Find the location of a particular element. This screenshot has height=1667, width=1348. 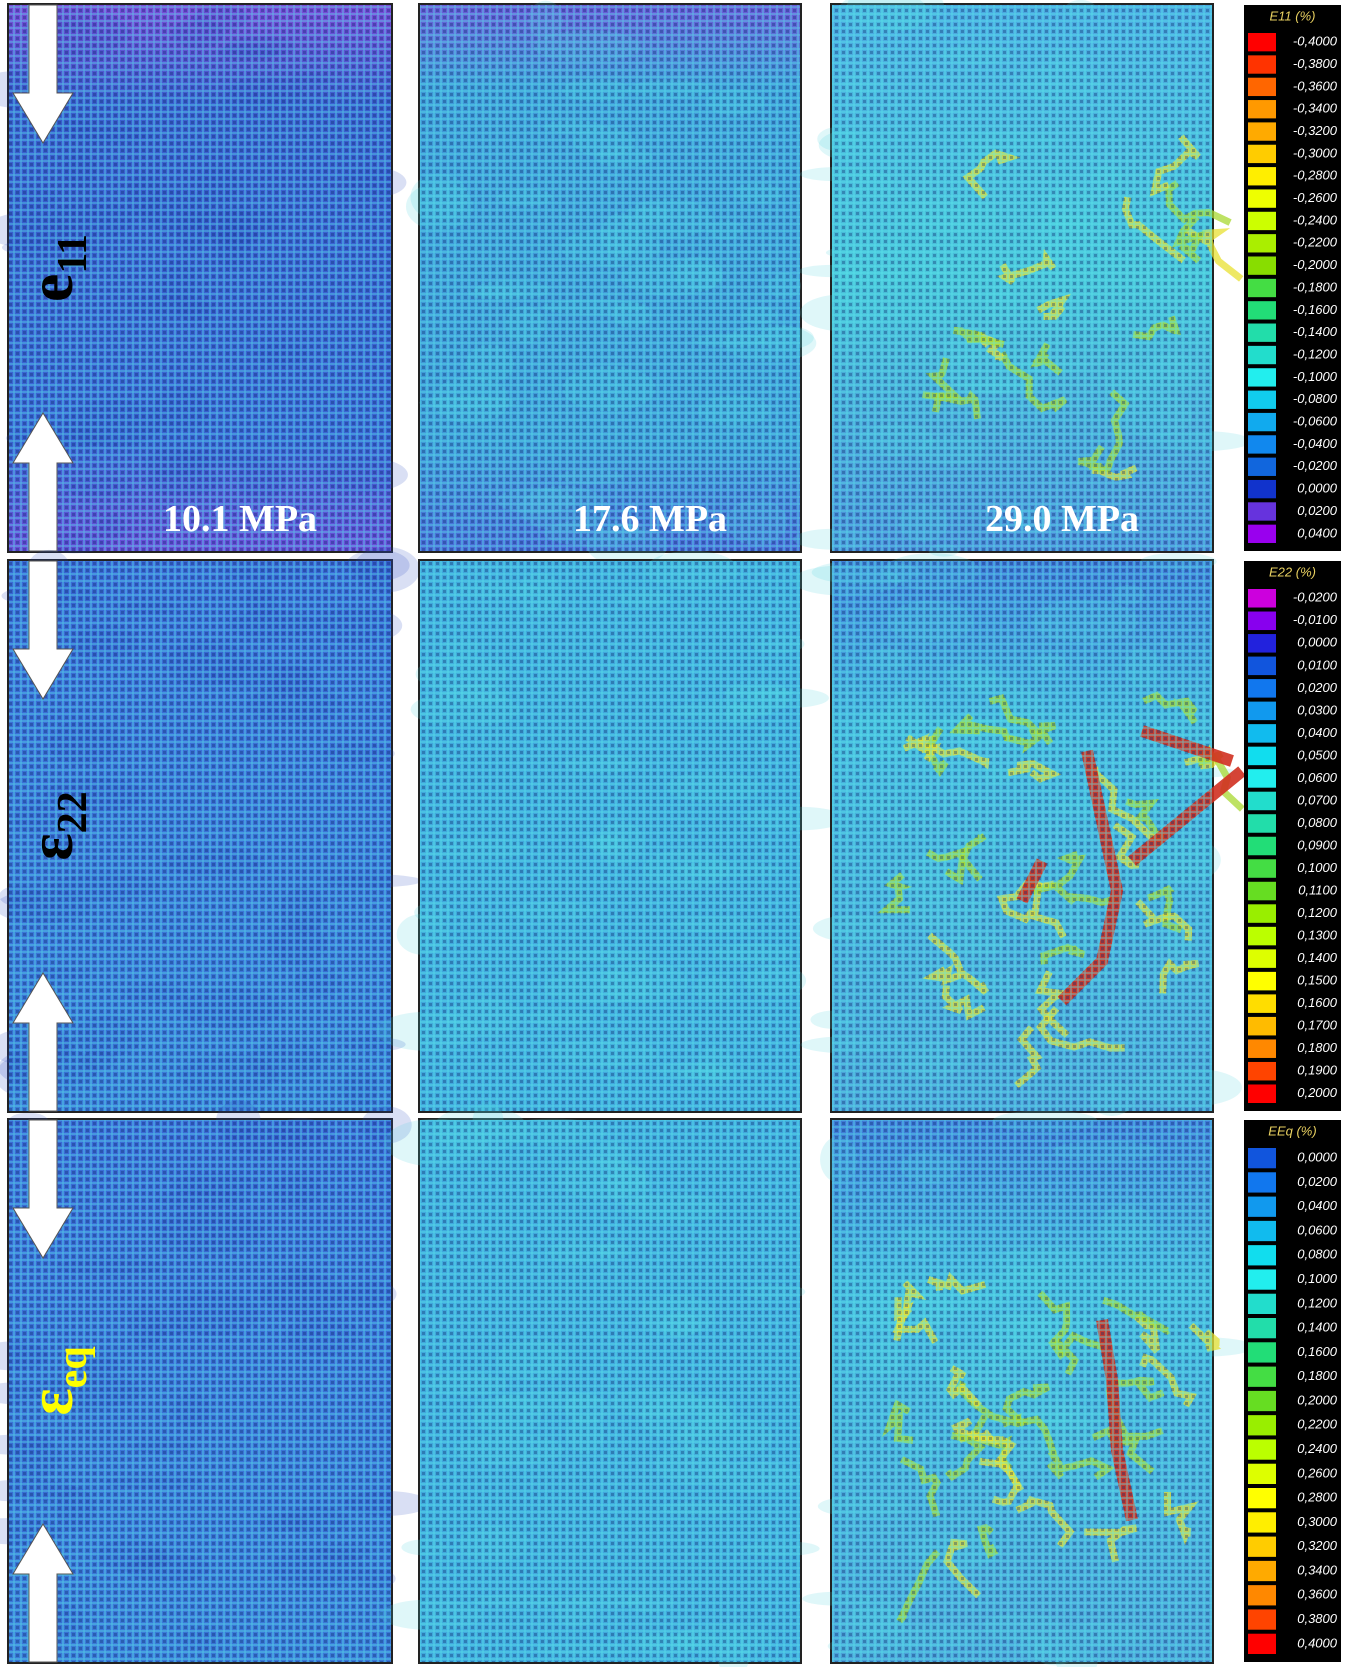

colorbar-label: -0,2000 is located at coordinates (1315, 264).